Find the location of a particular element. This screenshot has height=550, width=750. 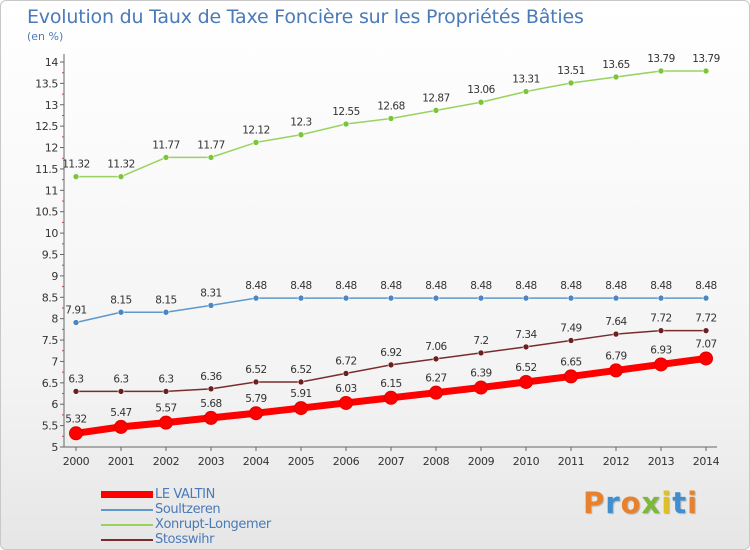

y-tick-label: 7.5 is located at coordinates (50, 340).